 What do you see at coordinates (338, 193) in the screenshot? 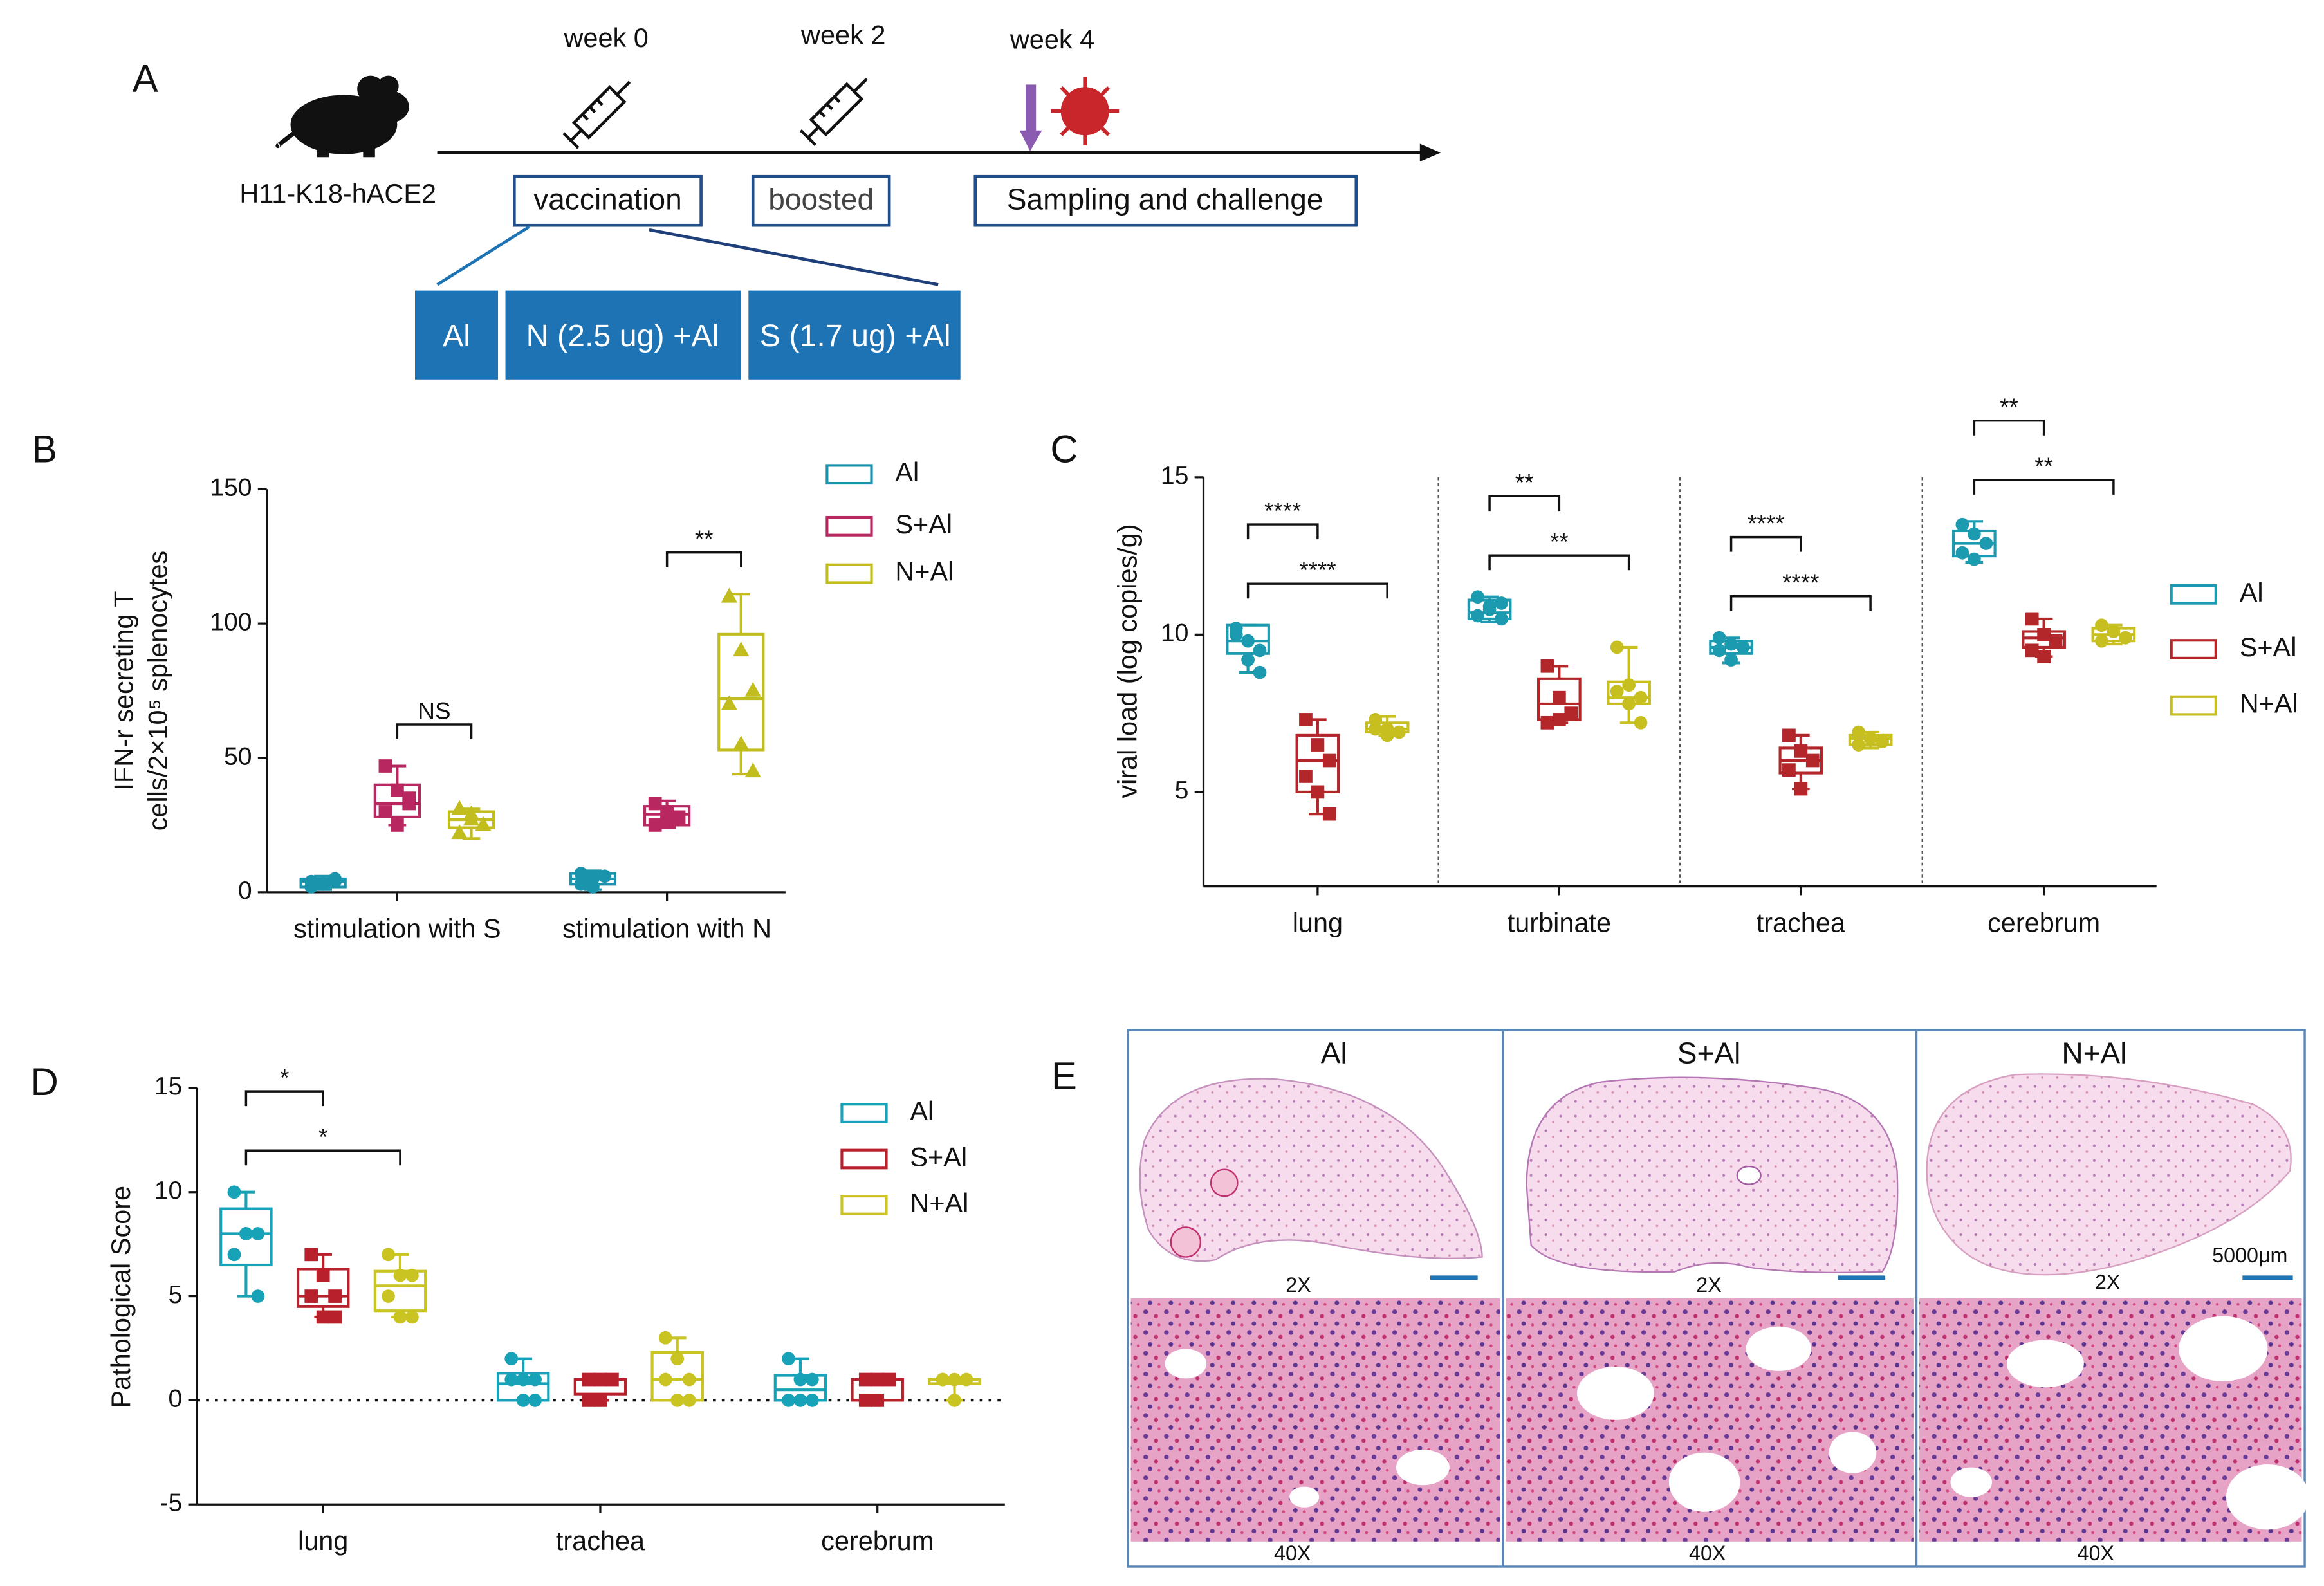
I see `strain-label: H11-K18-hACE2` at bounding box center [338, 193].